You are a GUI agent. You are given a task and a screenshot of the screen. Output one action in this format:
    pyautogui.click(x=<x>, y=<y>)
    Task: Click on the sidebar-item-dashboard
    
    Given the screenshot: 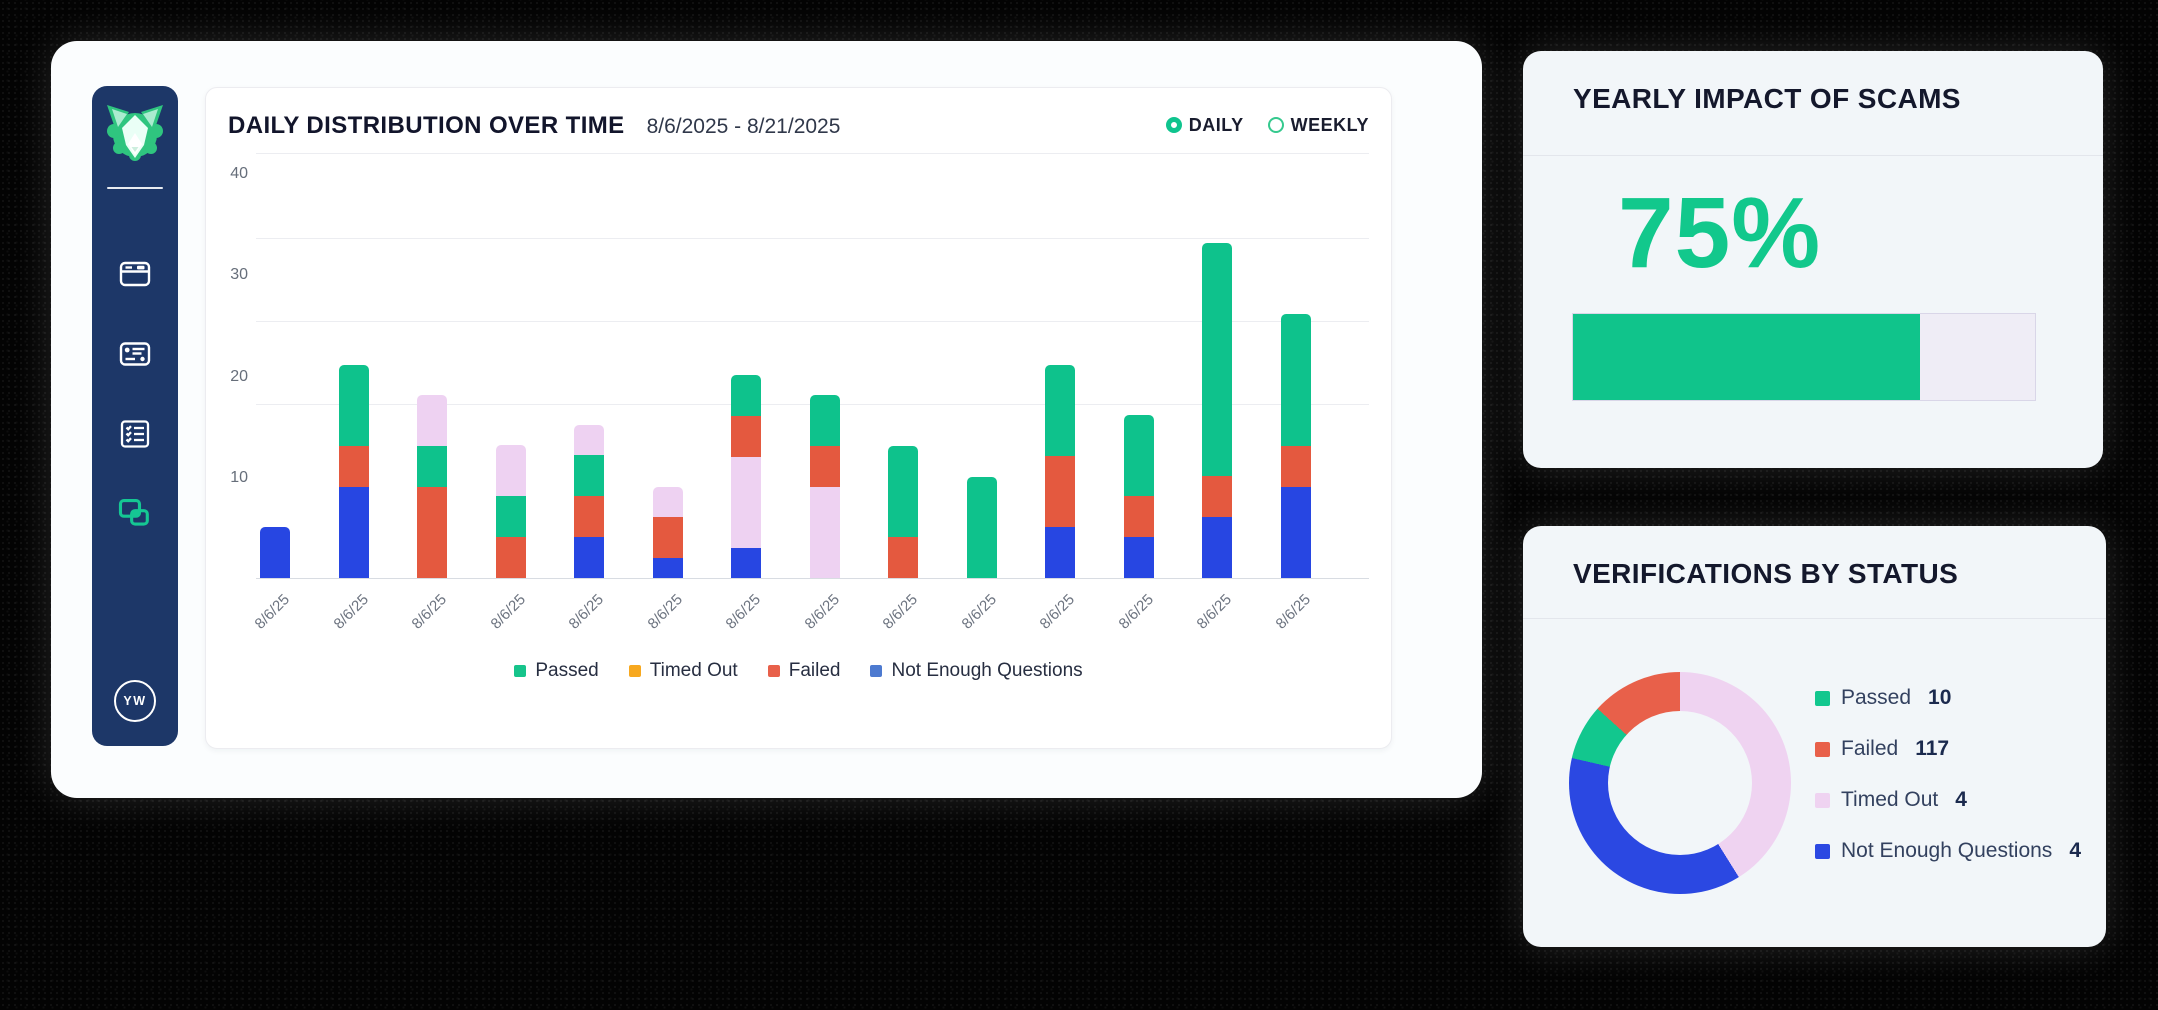 What is the action you would take?
    pyautogui.click(x=135, y=275)
    